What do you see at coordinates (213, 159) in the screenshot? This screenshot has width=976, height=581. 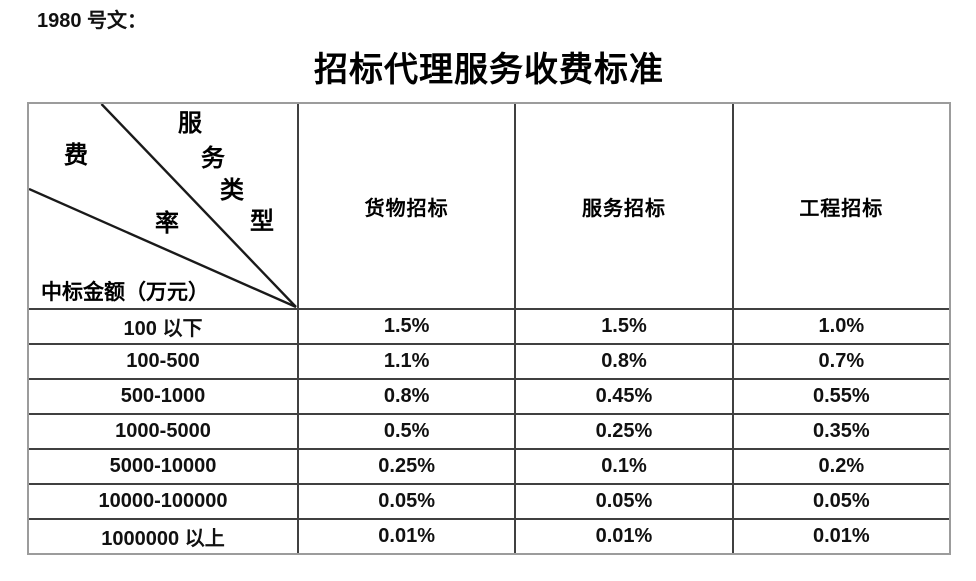 I see `corner-service-type-char: 务` at bounding box center [213, 159].